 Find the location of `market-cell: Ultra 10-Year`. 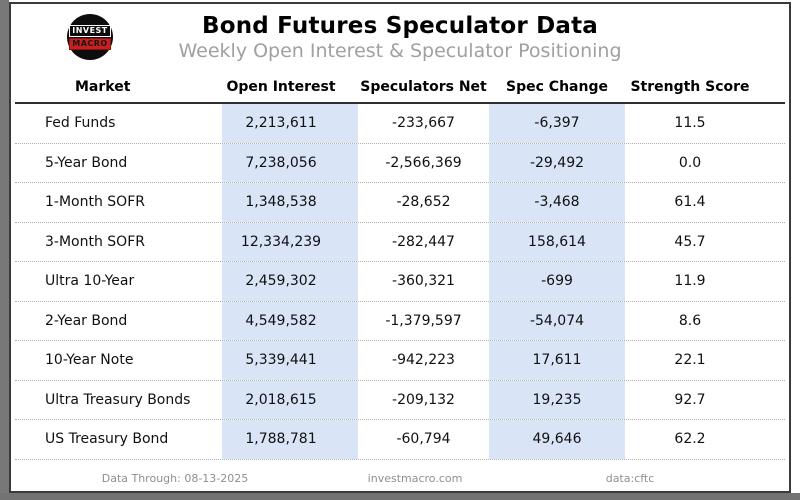

market-cell: Ultra 10-Year is located at coordinates (90, 281).